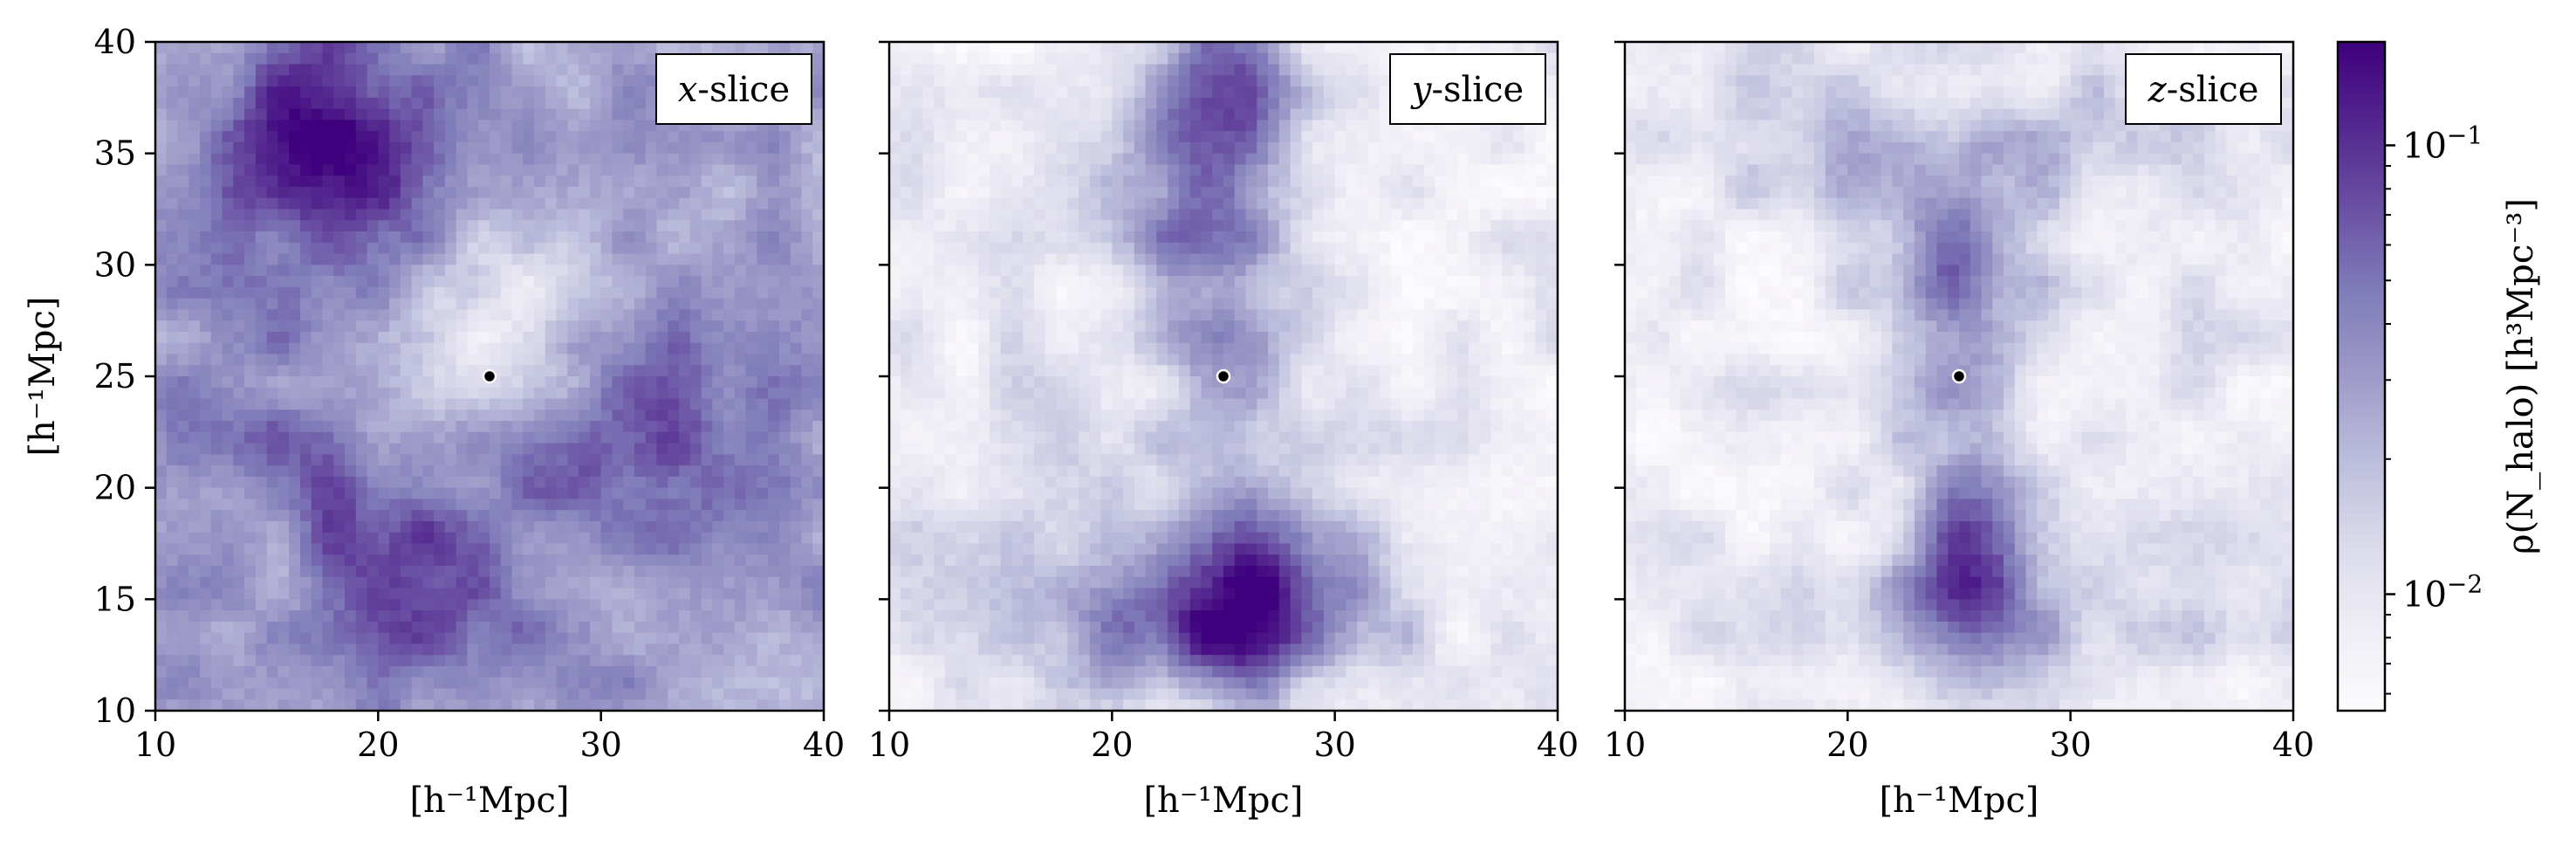  Describe the element at coordinates (734, 89) in the screenshot. I see `x-slice-label-box: x-slice` at that location.